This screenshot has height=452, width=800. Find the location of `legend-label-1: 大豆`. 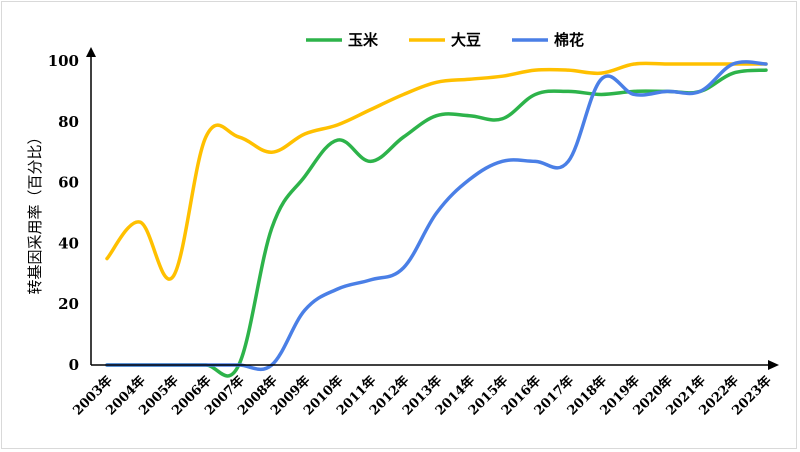

legend-label-1: 大豆 is located at coordinates (466, 40).